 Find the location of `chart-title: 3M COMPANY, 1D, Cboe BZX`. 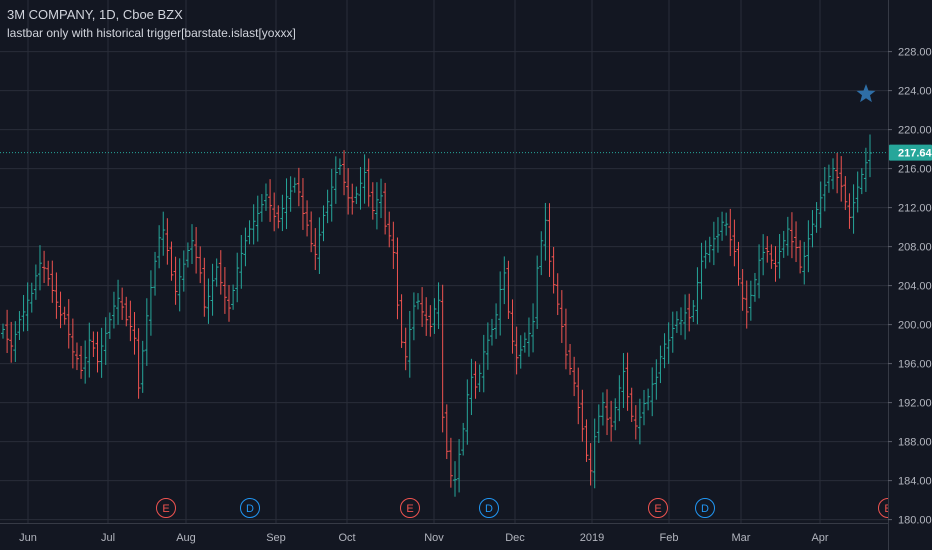

chart-title: 3M COMPANY, 1D, Cboe BZX is located at coordinates (95, 14).